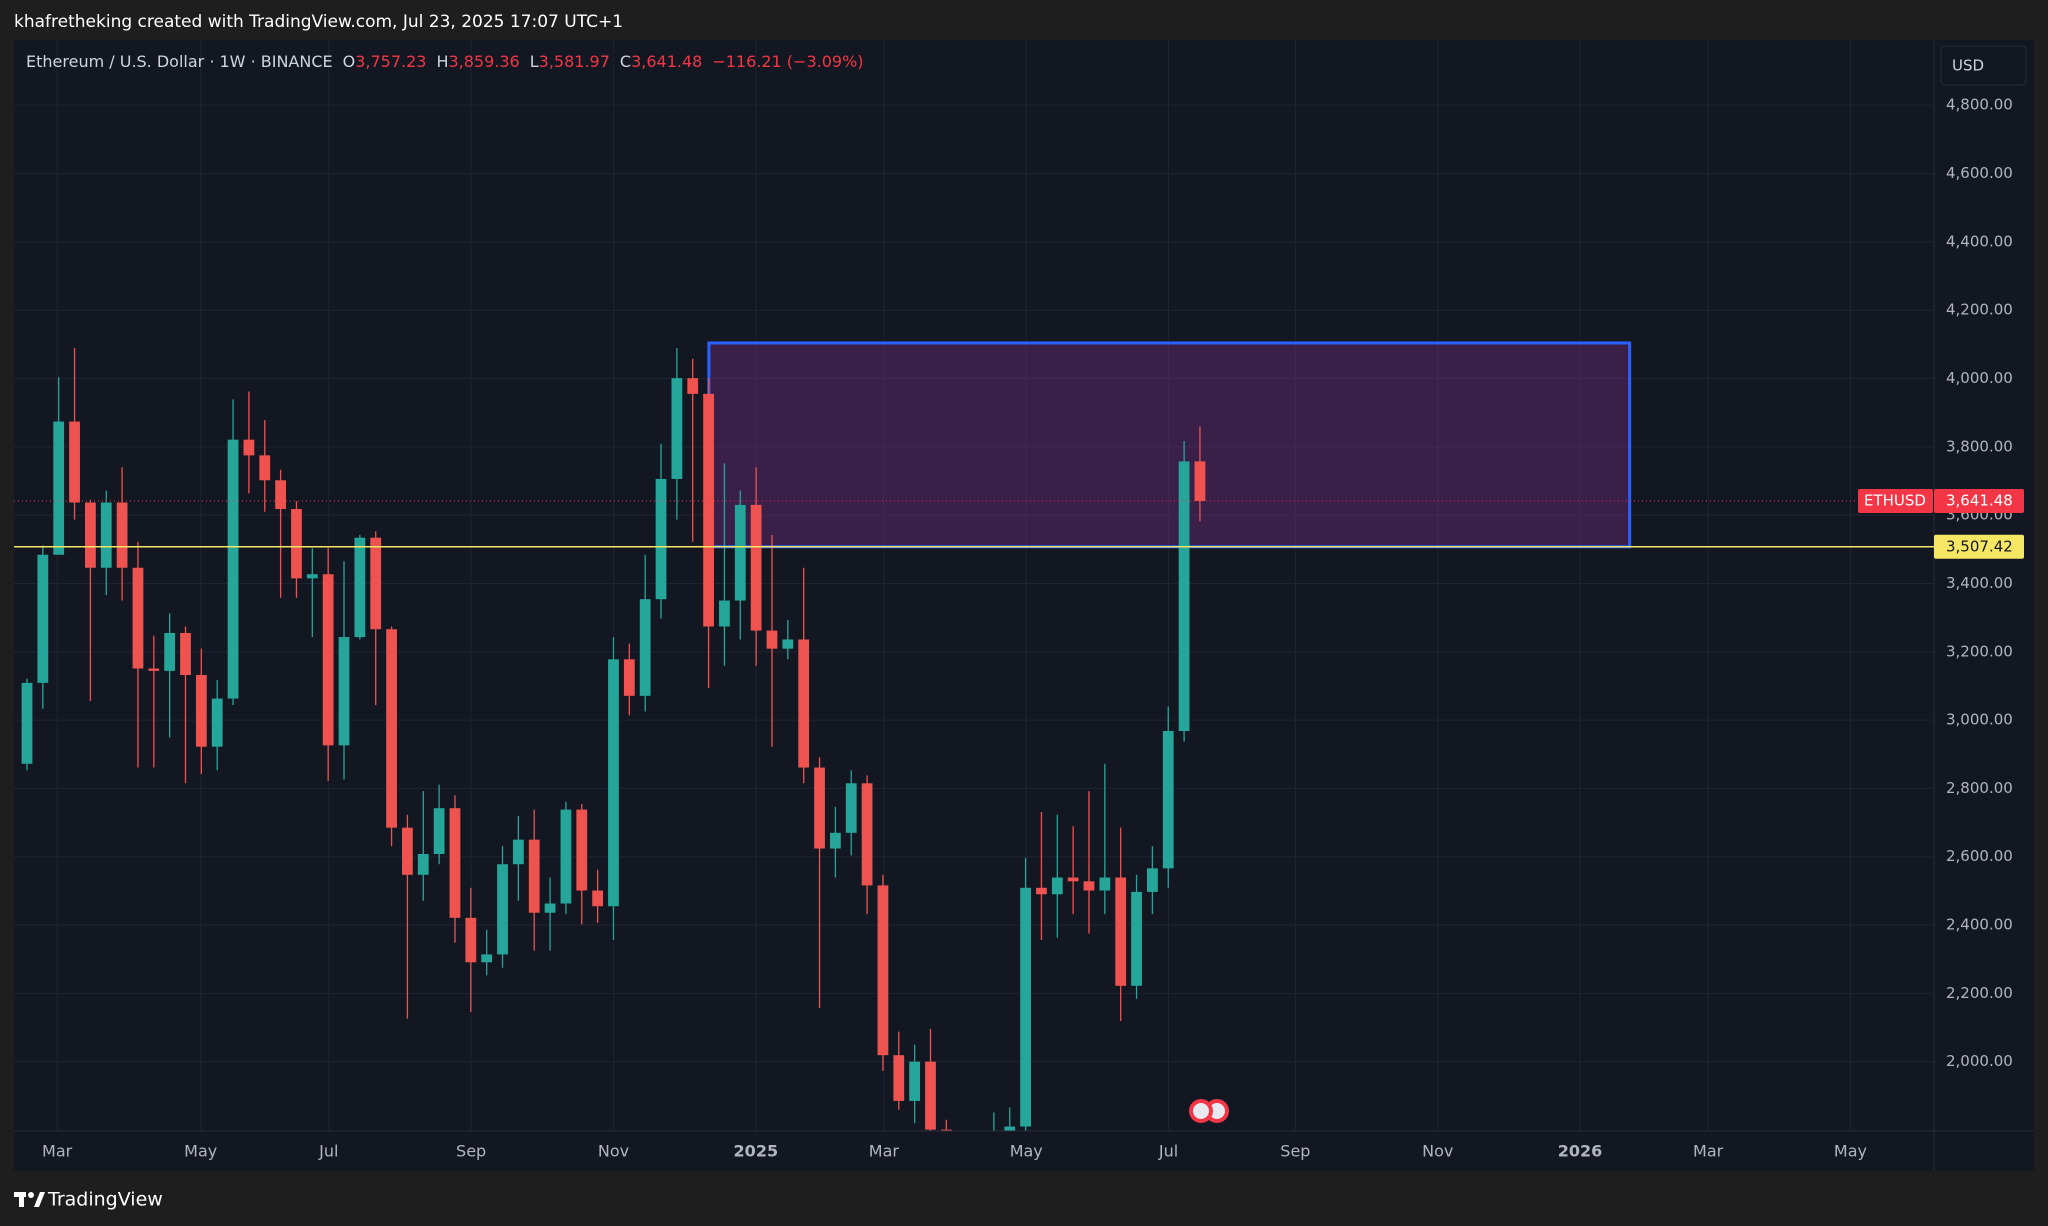 The image size is (2048, 1226). I want to click on last-price-label: 3,641.48, so click(1979, 500).